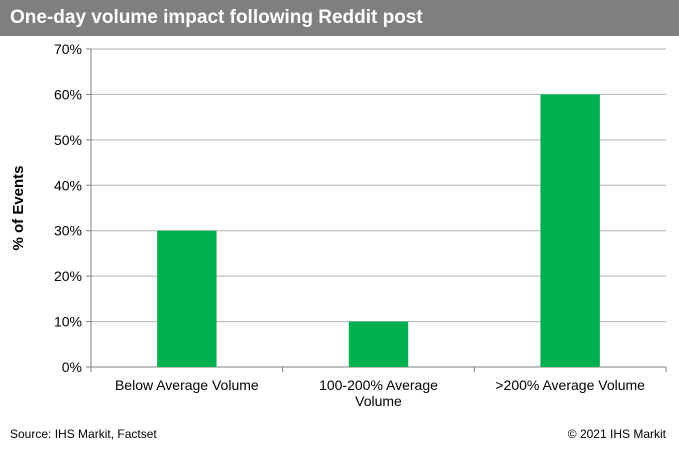 The image size is (679, 454). What do you see at coordinates (187, 385) in the screenshot?
I see `x-tick-label: Below Average Volume` at bounding box center [187, 385].